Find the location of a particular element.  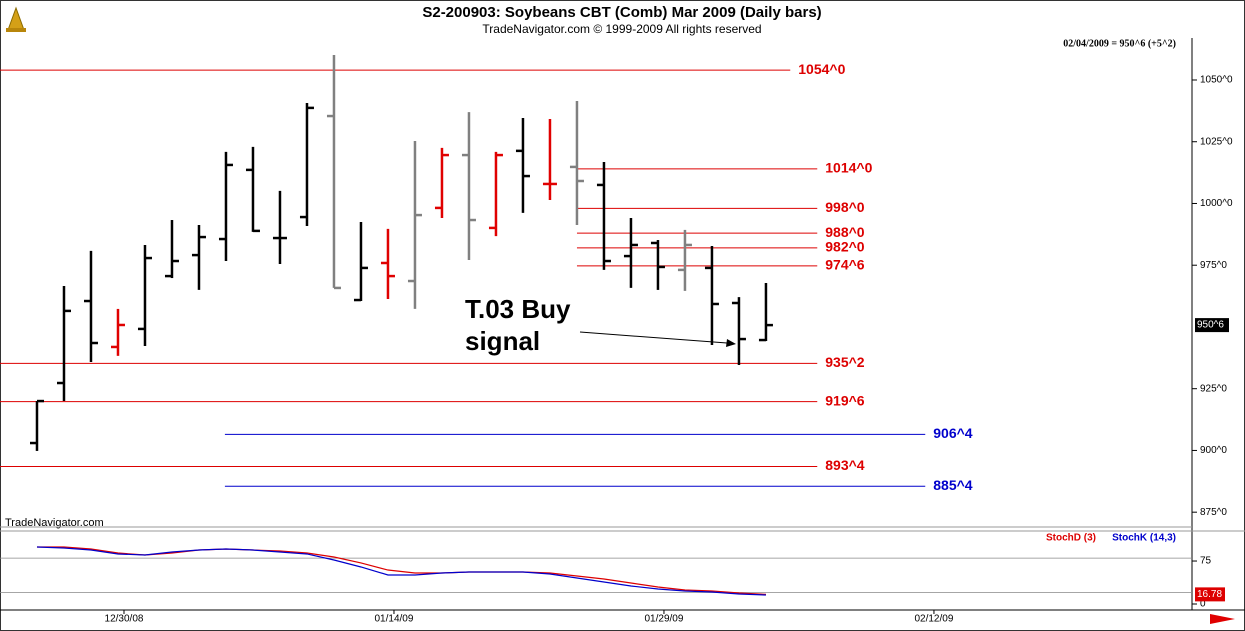

current-price-box is located at coordinates (1212, 325).